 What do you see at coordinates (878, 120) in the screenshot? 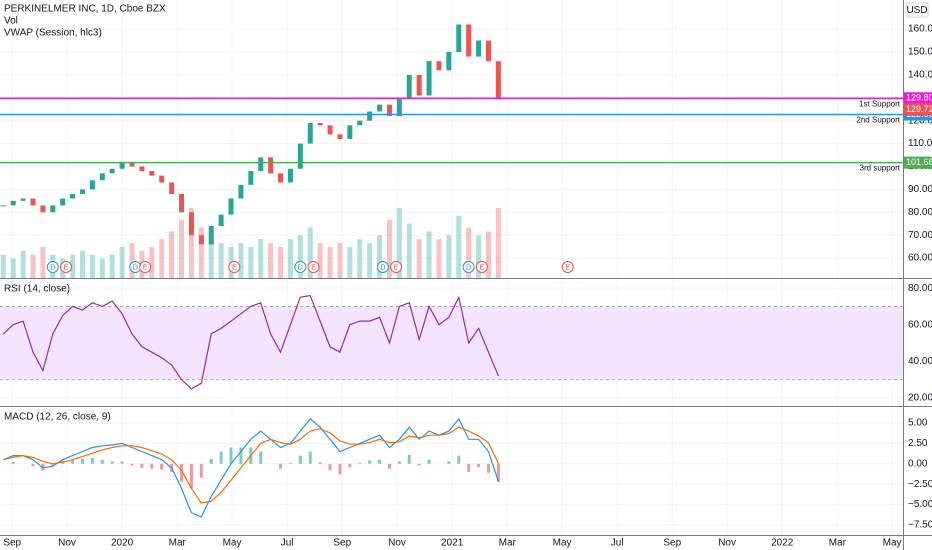
I see `support-label: 2nd Support` at bounding box center [878, 120].